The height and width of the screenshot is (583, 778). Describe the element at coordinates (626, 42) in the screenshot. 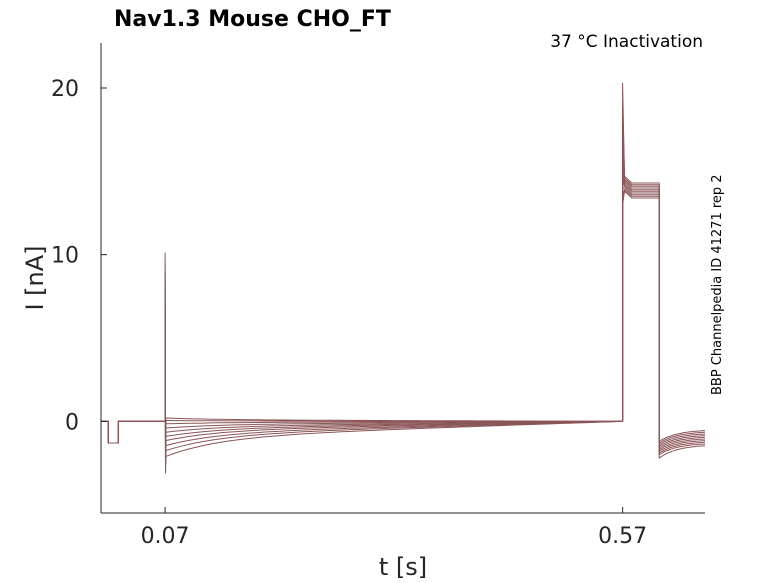

I see `chart-subtitle: 37 °C Inactivation` at that location.